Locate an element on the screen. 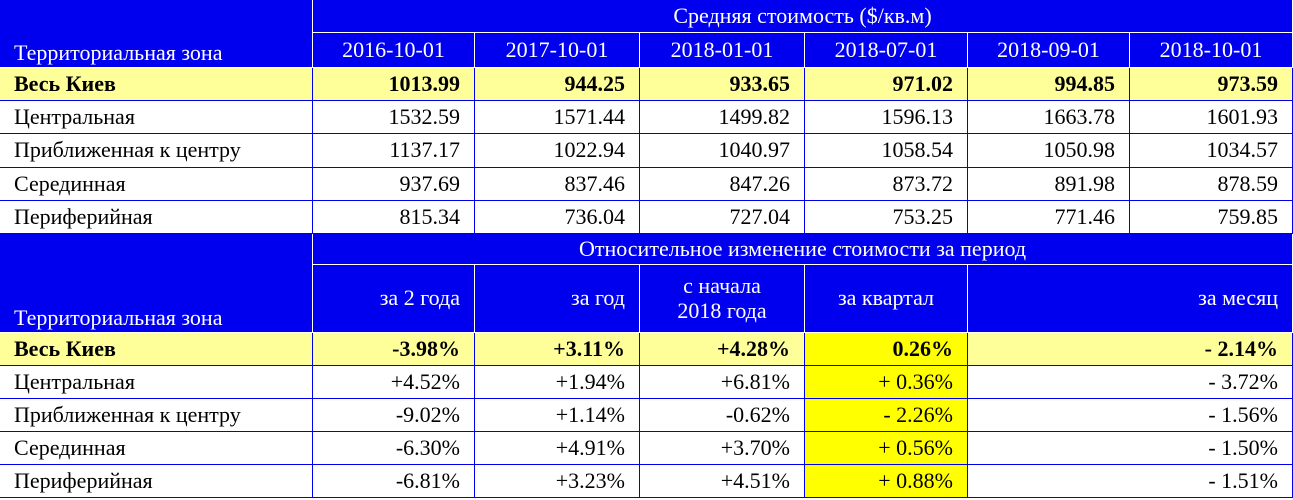 The image size is (1293, 500). price-value: 1137.17 is located at coordinates (394, 151).